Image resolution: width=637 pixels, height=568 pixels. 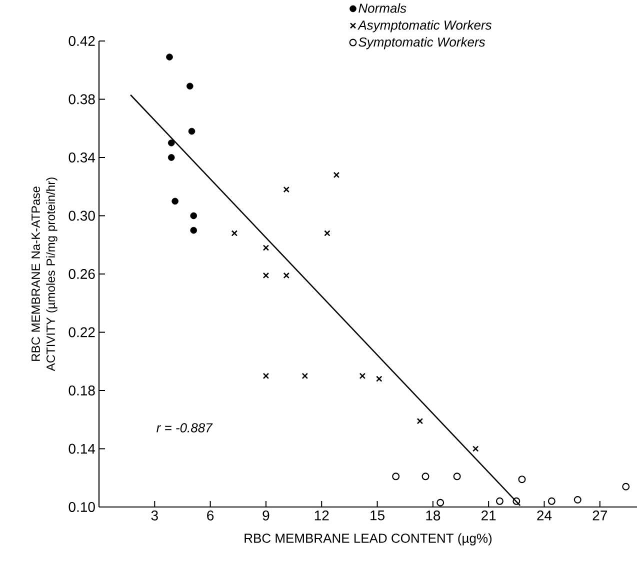 What do you see at coordinates (321, 515) in the screenshot?
I see `x-tick-label: 12` at bounding box center [321, 515].